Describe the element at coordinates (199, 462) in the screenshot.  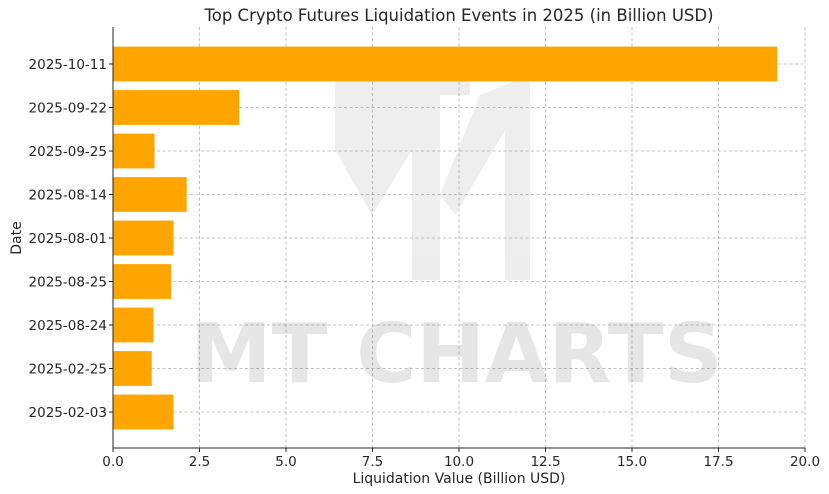
I see `x-tick-label: 2.5` at that location.